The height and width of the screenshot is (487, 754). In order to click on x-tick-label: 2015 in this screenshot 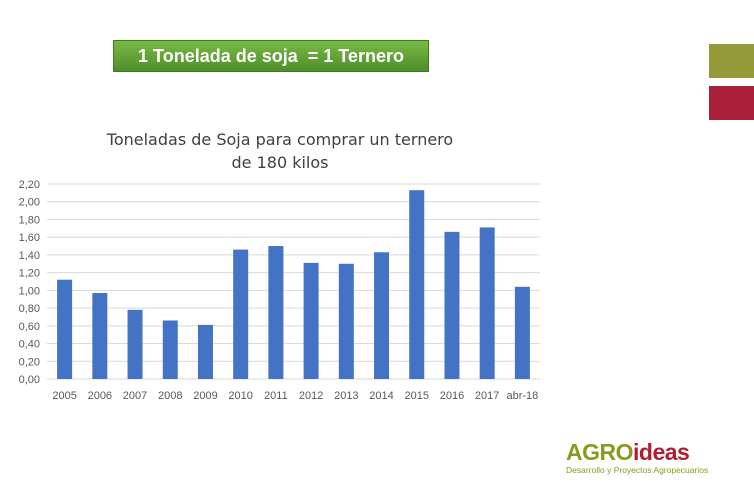, I will do `click(417, 396)`.